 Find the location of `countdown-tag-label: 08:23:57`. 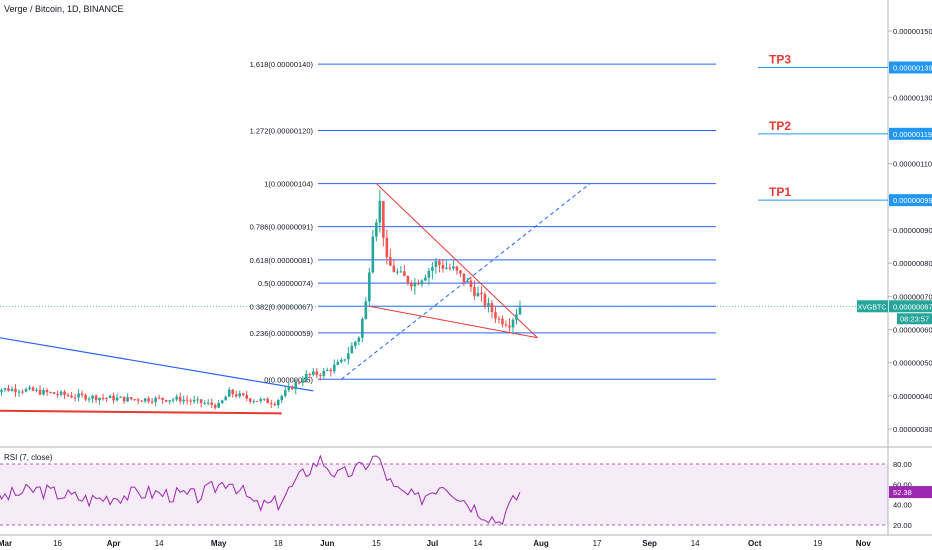

countdown-tag-label: 08:23:57 is located at coordinates (914, 318).